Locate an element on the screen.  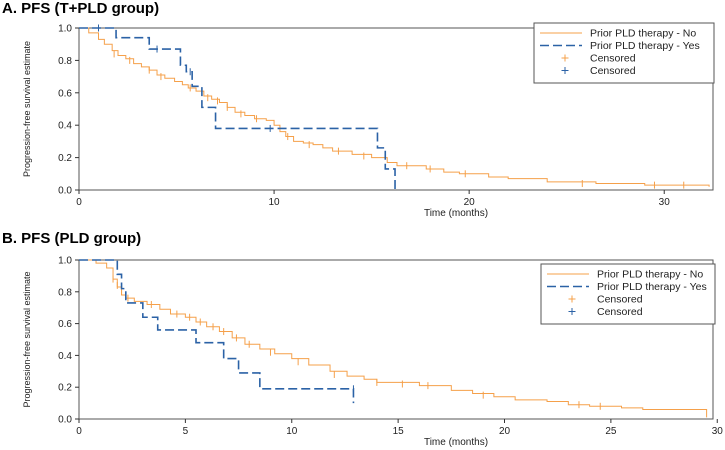
x-tick-label: 5 is located at coordinates (186, 431).